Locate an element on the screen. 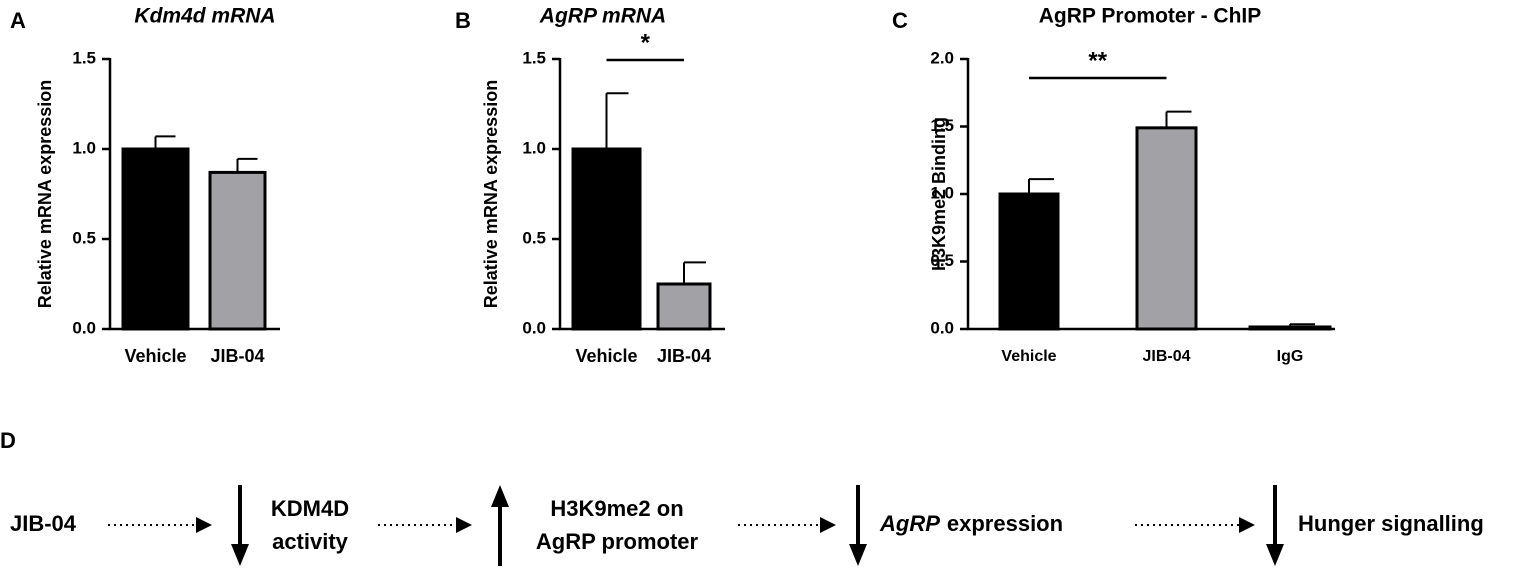 This screenshot has width=1535, height=570. x-tick-label: IgG is located at coordinates (1290, 356).